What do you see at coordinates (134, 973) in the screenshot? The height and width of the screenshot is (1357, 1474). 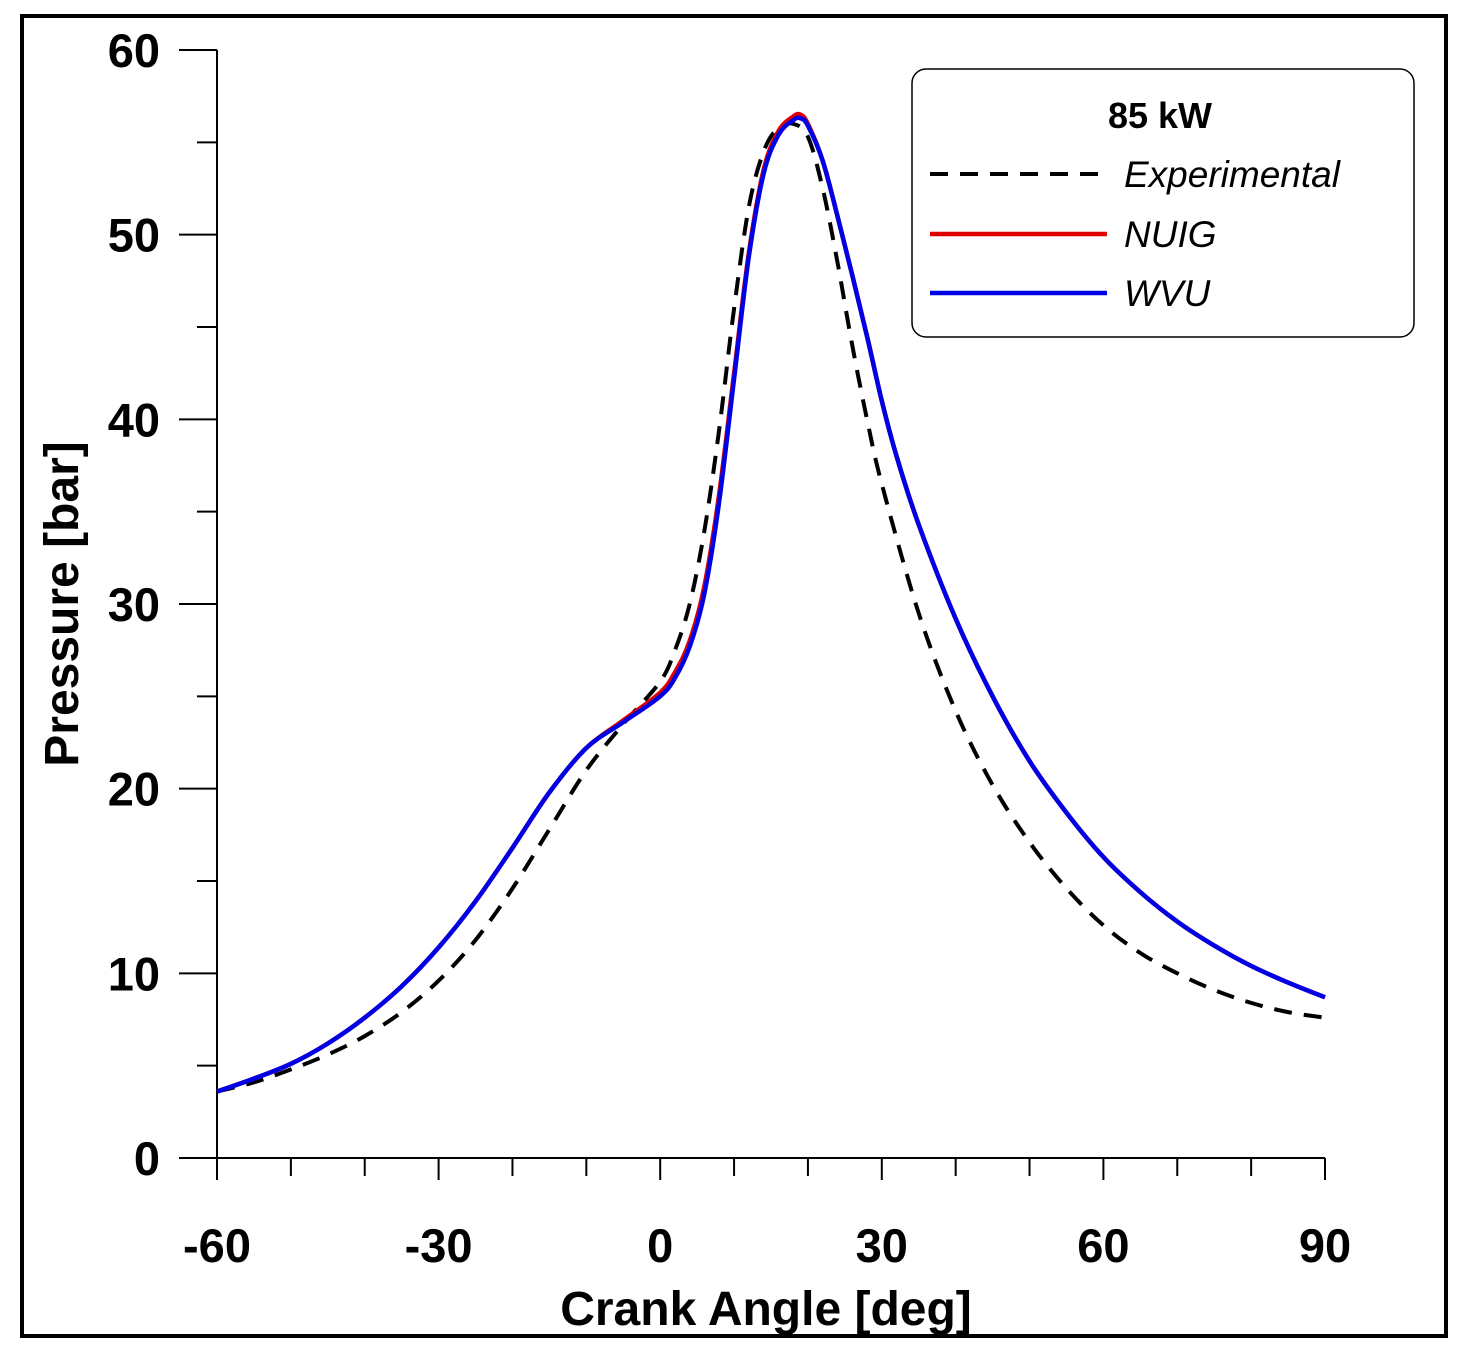 I see `y-tick-label: 10` at bounding box center [134, 973].